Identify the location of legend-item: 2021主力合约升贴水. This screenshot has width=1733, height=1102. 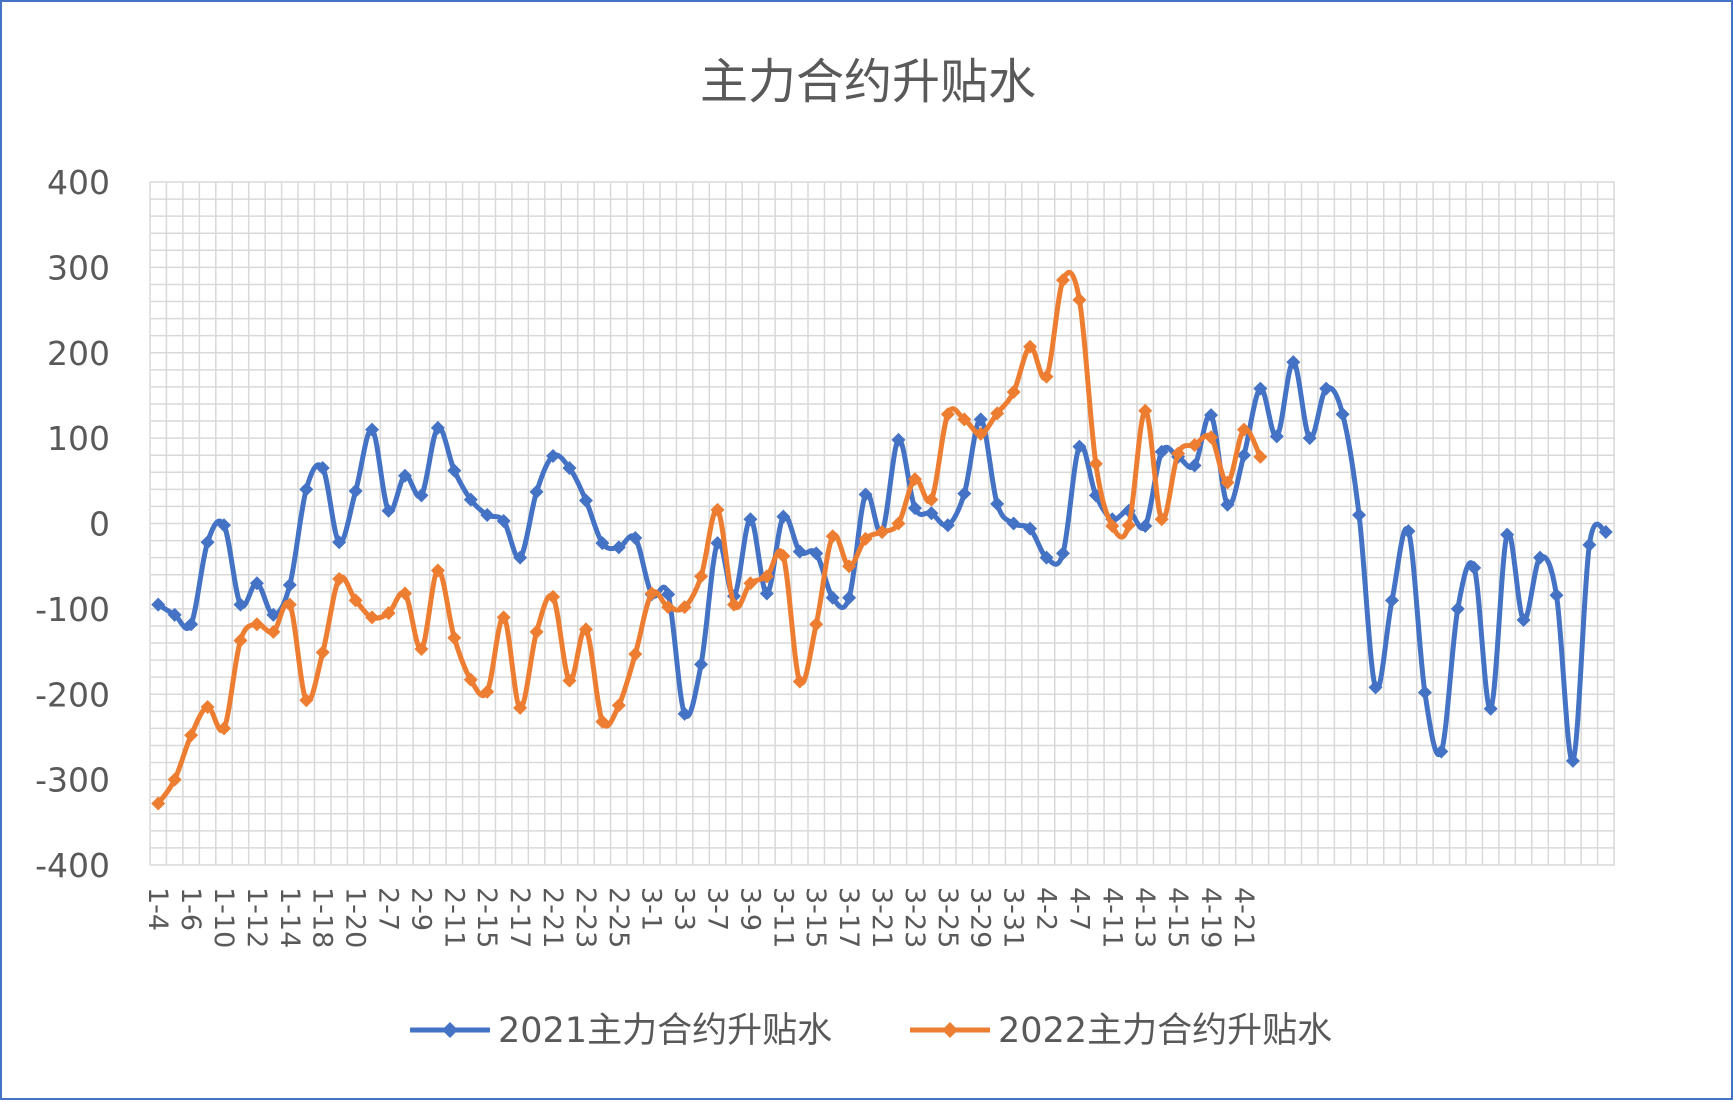
(621, 1031).